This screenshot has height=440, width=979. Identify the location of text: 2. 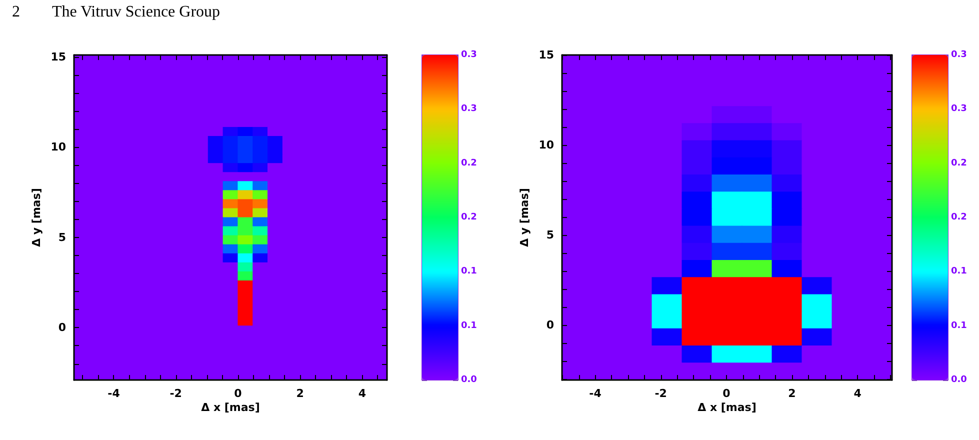
(16, 12).